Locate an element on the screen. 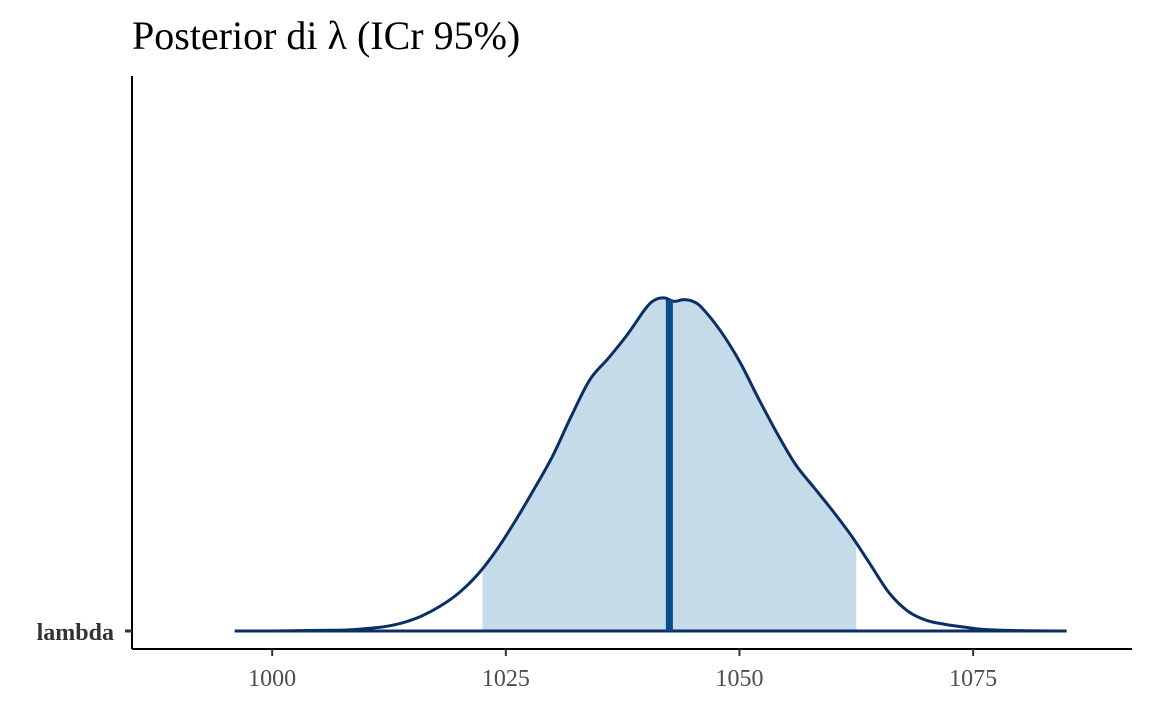 This screenshot has width=1152, height=711. x-tick-label: 1075 is located at coordinates (973, 679).